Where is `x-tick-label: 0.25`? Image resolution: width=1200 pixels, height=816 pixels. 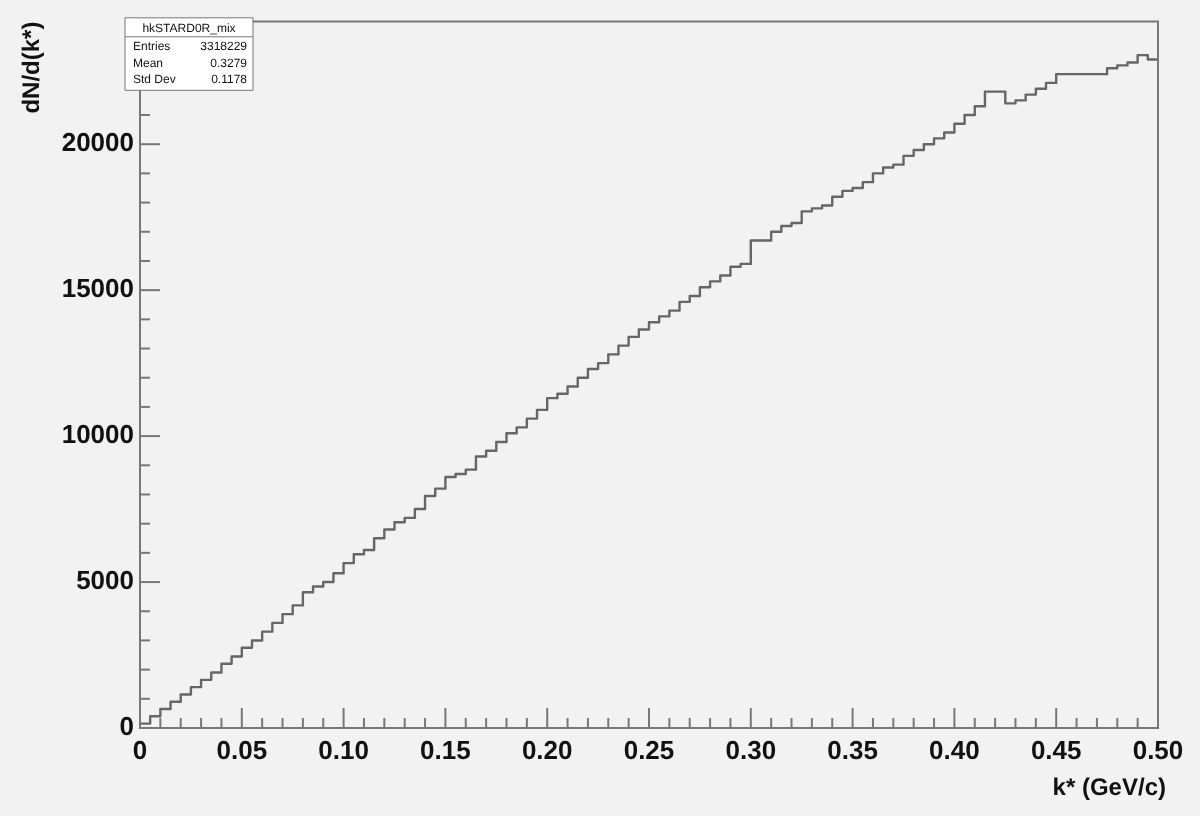
x-tick-label: 0.25 is located at coordinates (649, 749).